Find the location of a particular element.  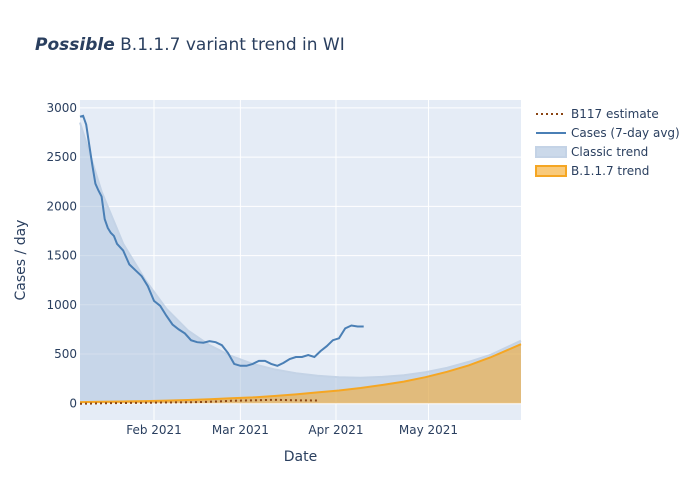

x-tick-label: Mar 2021 is located at coordinates (240, 430).